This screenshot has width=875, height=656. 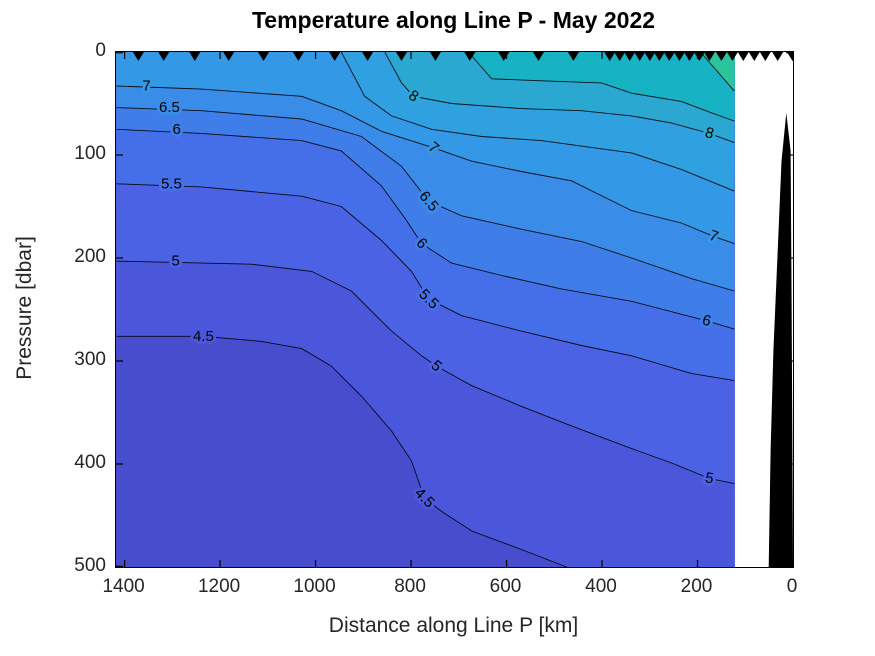 What do you see at coordinates (780, 339) in the screenshot?
I see `bathymetry-silhouette` at bounding box center [780, 339].